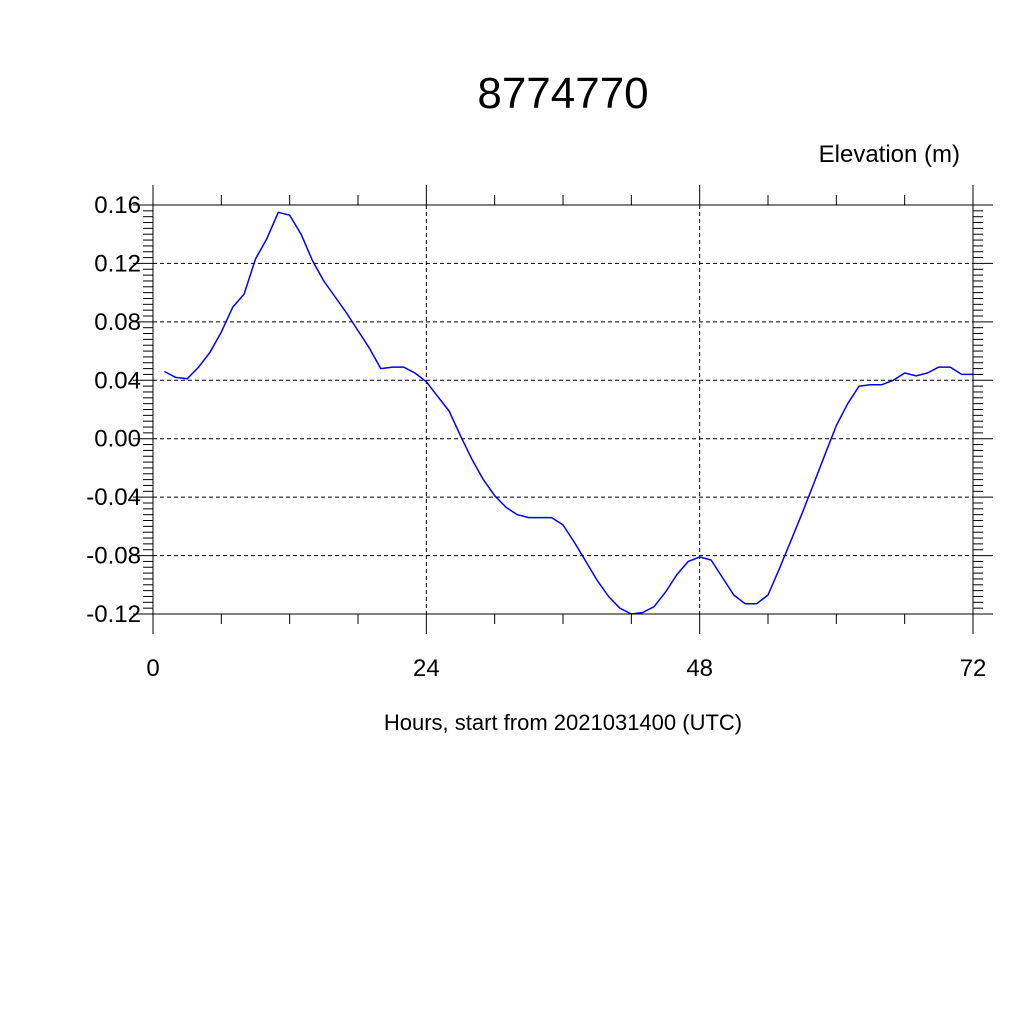  What do you see at coordinates (117, 322) in the screenshot?
I see `y-tick-label: 0.08` at bounding box center [117, 322].